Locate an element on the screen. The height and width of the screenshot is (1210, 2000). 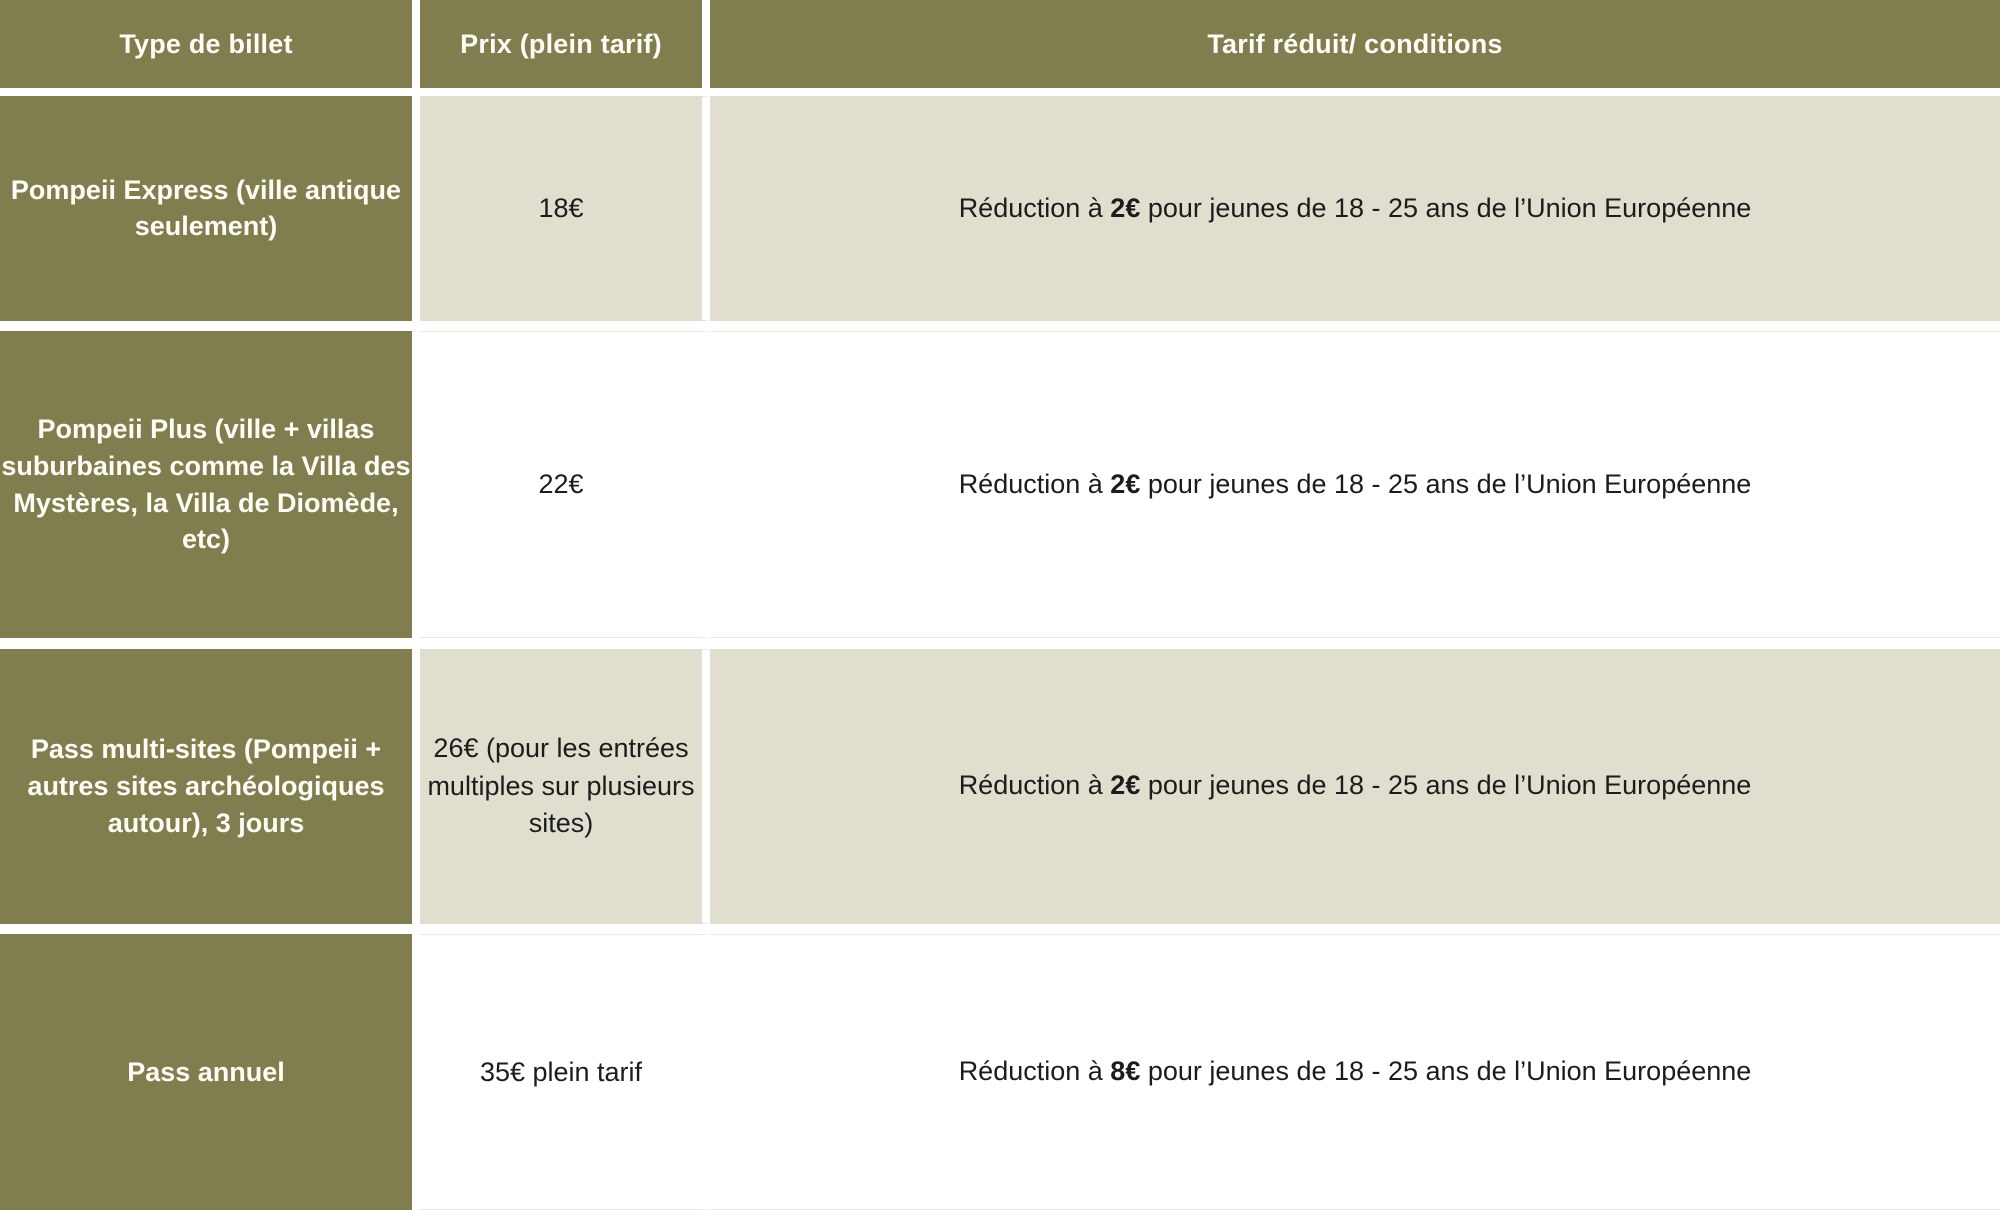
column-header-type: Type de billet is located at coordinates (210, 48).